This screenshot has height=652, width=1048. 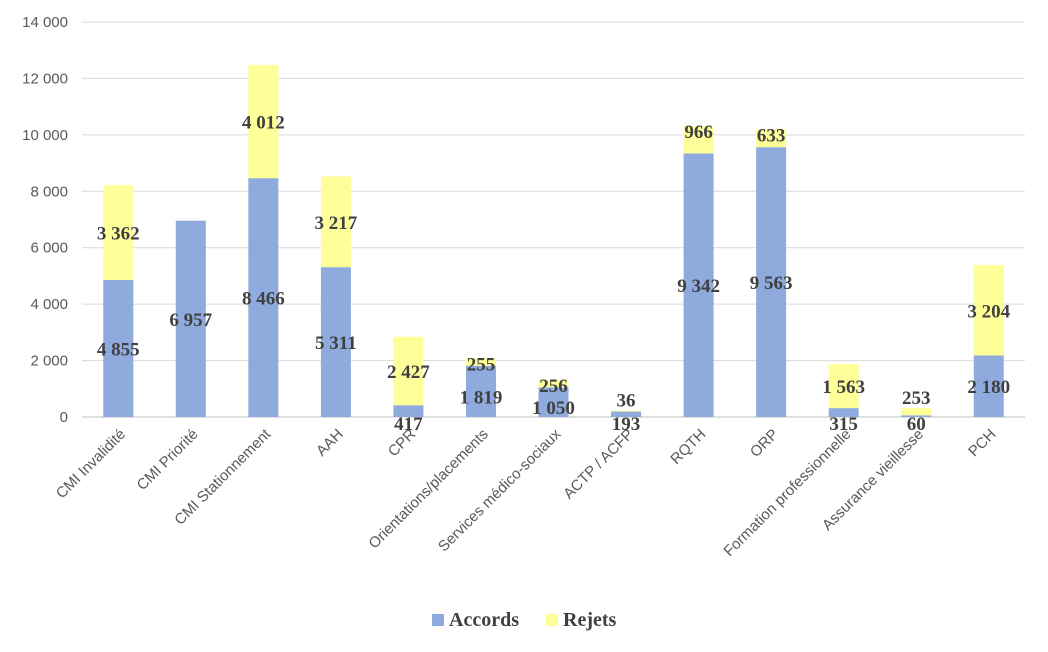 What do you see at coordinates (481, 397) in the screenshot?
I see `data-label-accords: 1 819` at bounding box center [481, 397].